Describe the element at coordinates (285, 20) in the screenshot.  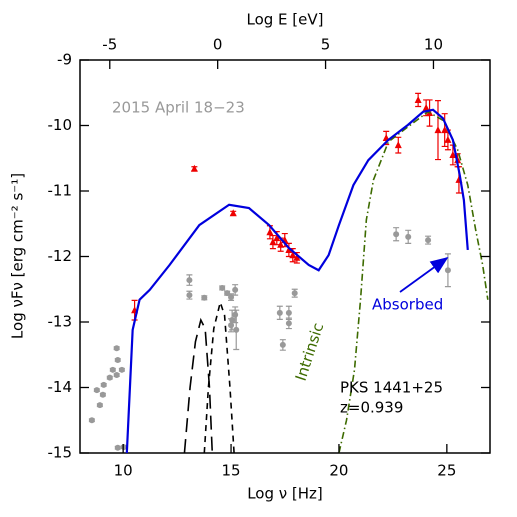
I see `top-axis-label: Log E [eV]` at that location.